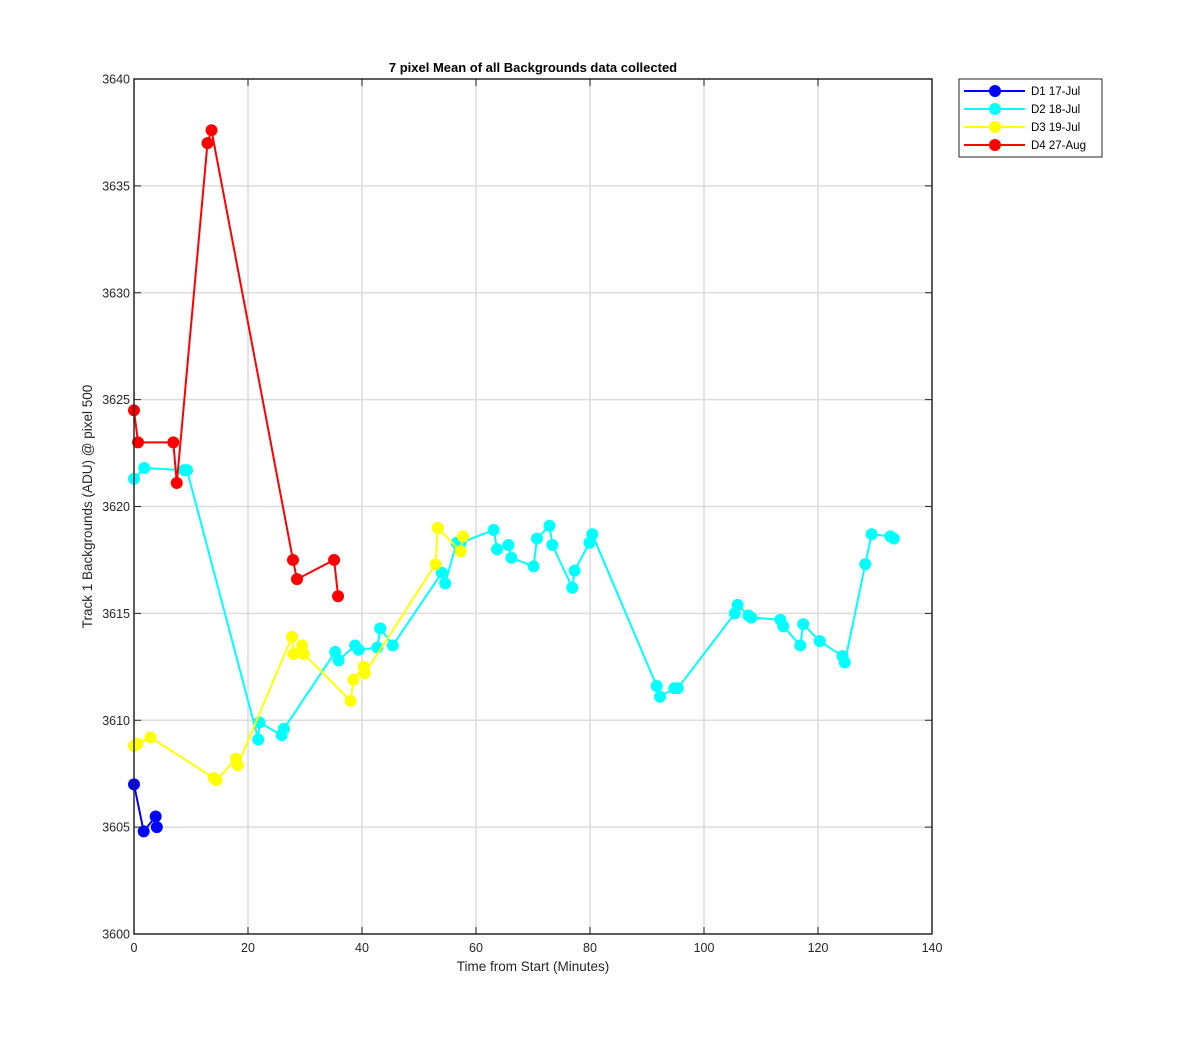 The image size is (1200, 1050). I want to click on y-tick-label: 3620, so click(116, 507).